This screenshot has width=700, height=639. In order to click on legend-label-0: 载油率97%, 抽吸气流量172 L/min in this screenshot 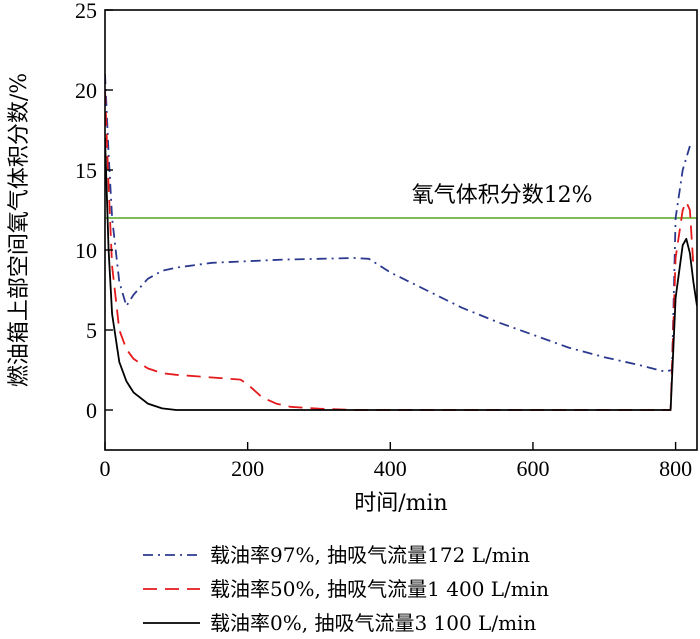, I will do `click(370, 555)`.